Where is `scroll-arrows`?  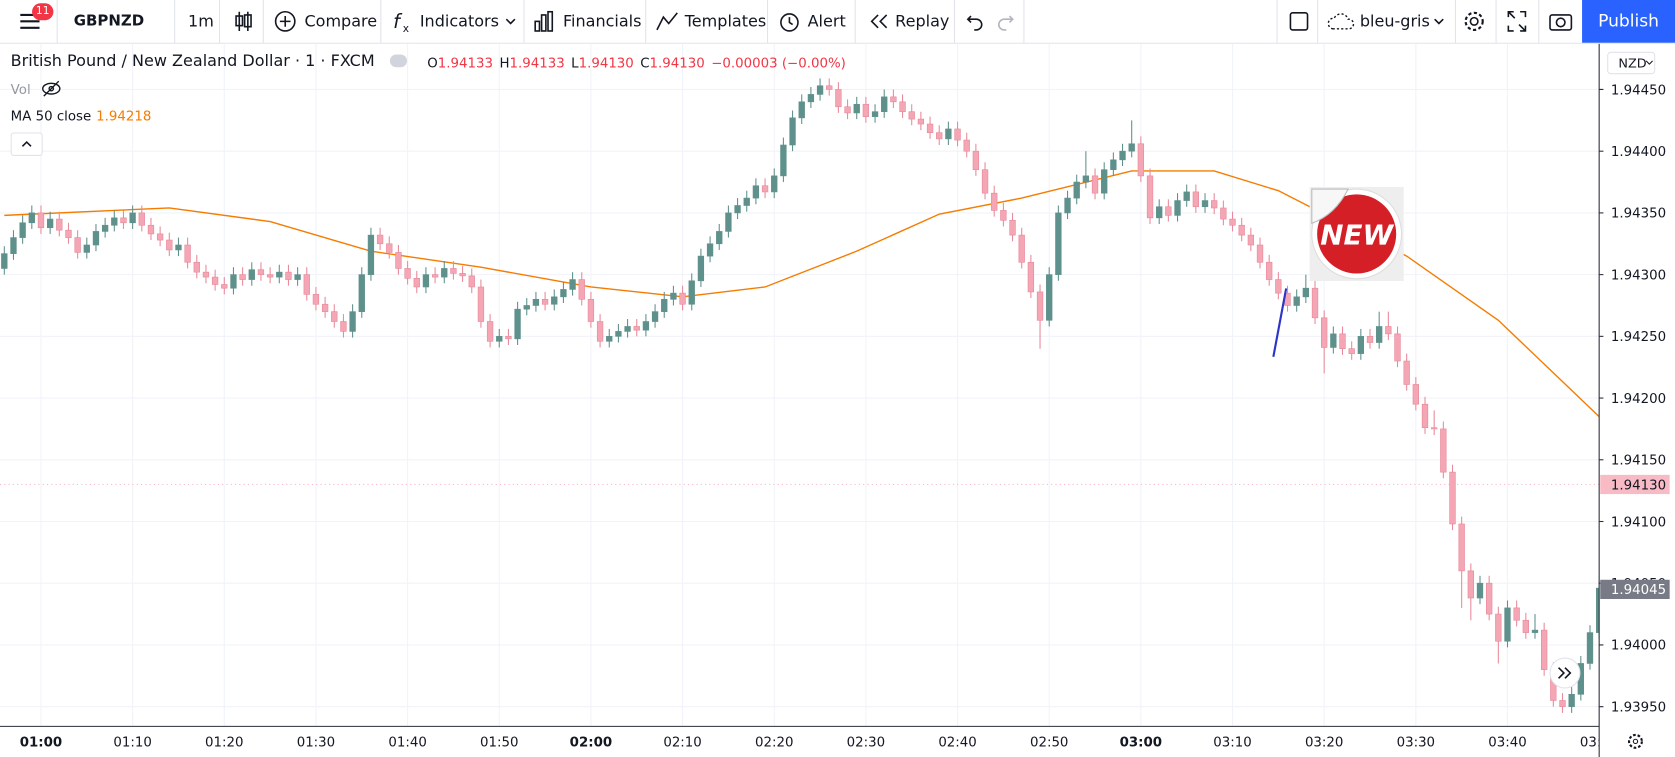 scroll-arrows is located at coordinates (1564, 673).